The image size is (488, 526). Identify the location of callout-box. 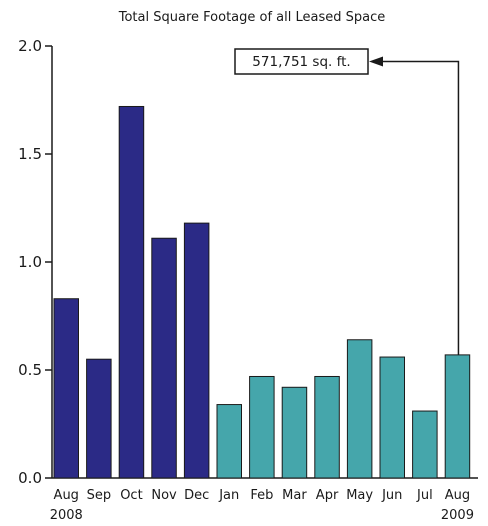
(301, 61).